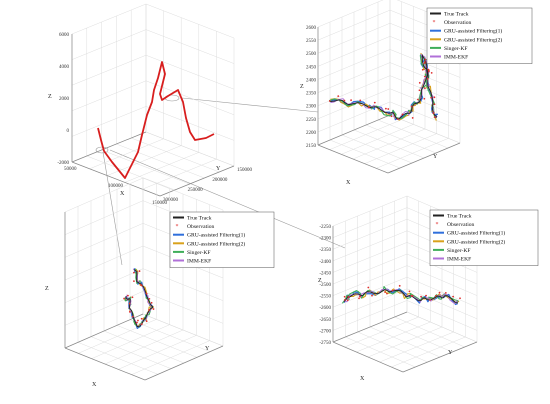  Describe the element at coordinates (476, 241) in the screenshot. I see `legend-label: GRU-assisted Filtering(2)` at that location.